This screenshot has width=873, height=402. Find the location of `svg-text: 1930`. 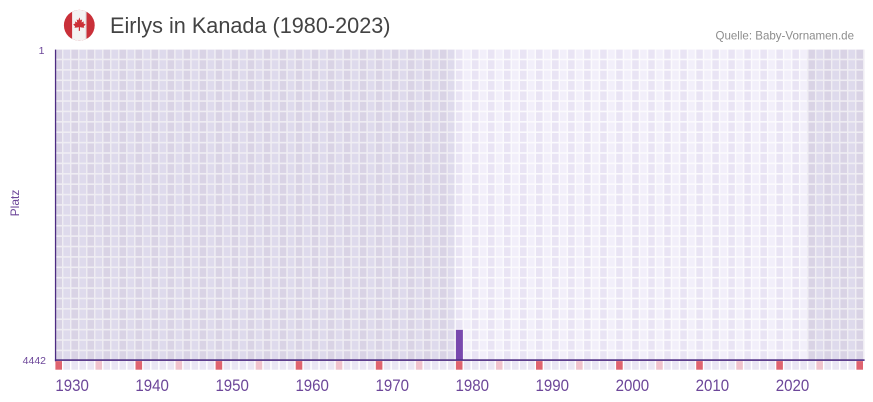

svg-text: 1930 is located at coordinates (72, 385).